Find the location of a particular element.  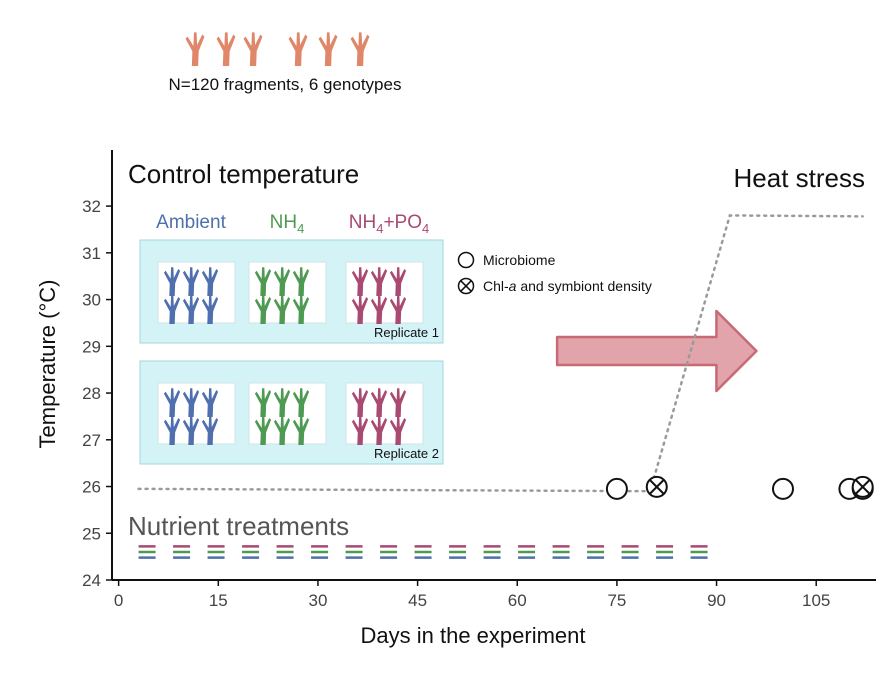

y-tick-label: 29 is located at coordinates (91, 346).